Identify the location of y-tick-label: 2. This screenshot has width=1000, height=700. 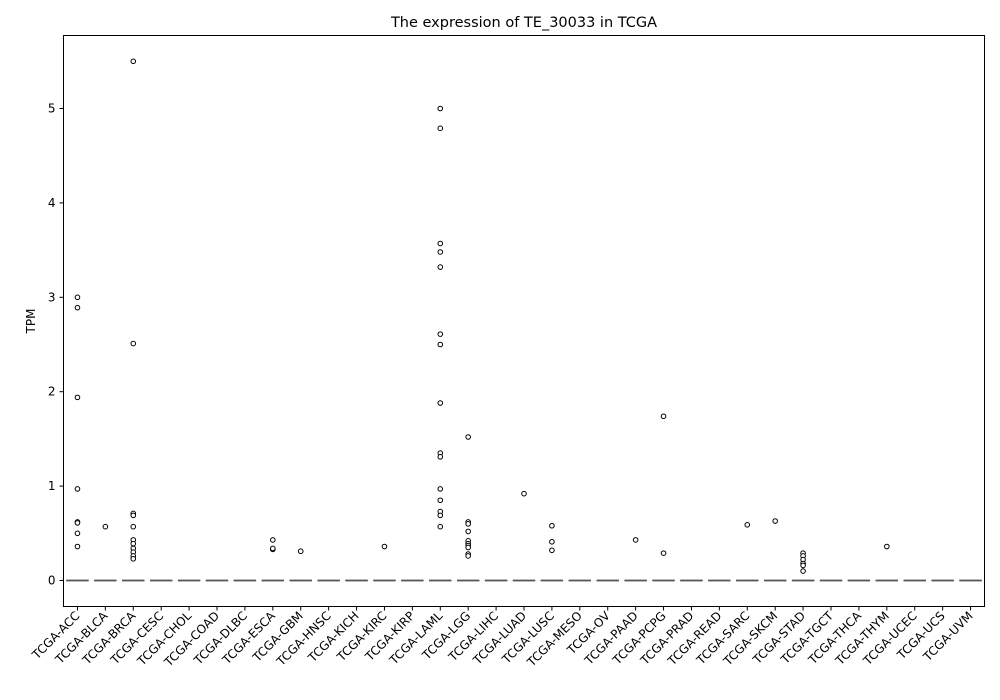
(52, 392).